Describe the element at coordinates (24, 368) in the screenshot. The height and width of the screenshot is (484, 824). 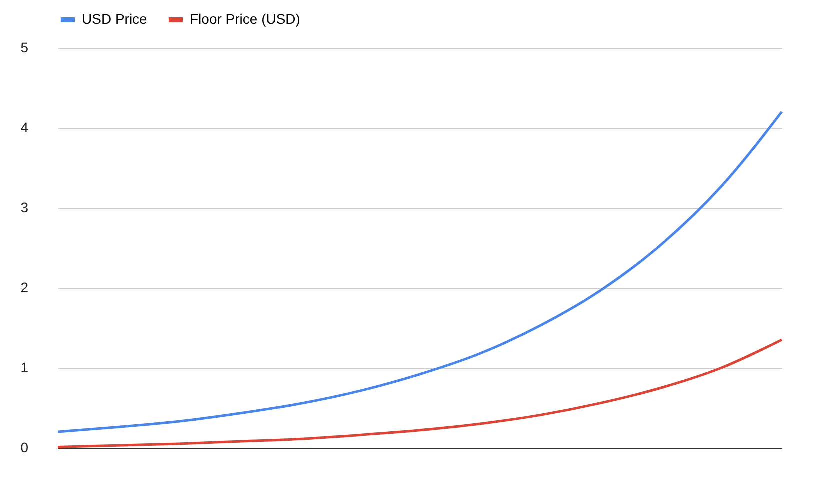
I see `y-tick-label: 1` at that location.